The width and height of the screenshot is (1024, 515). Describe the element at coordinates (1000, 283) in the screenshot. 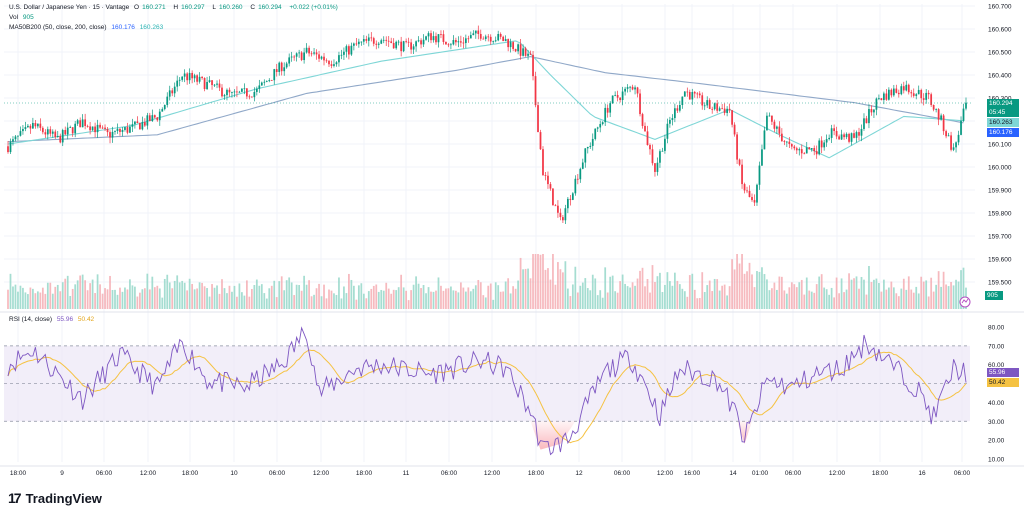

I see `price-tick-label: 159.500` at that location.